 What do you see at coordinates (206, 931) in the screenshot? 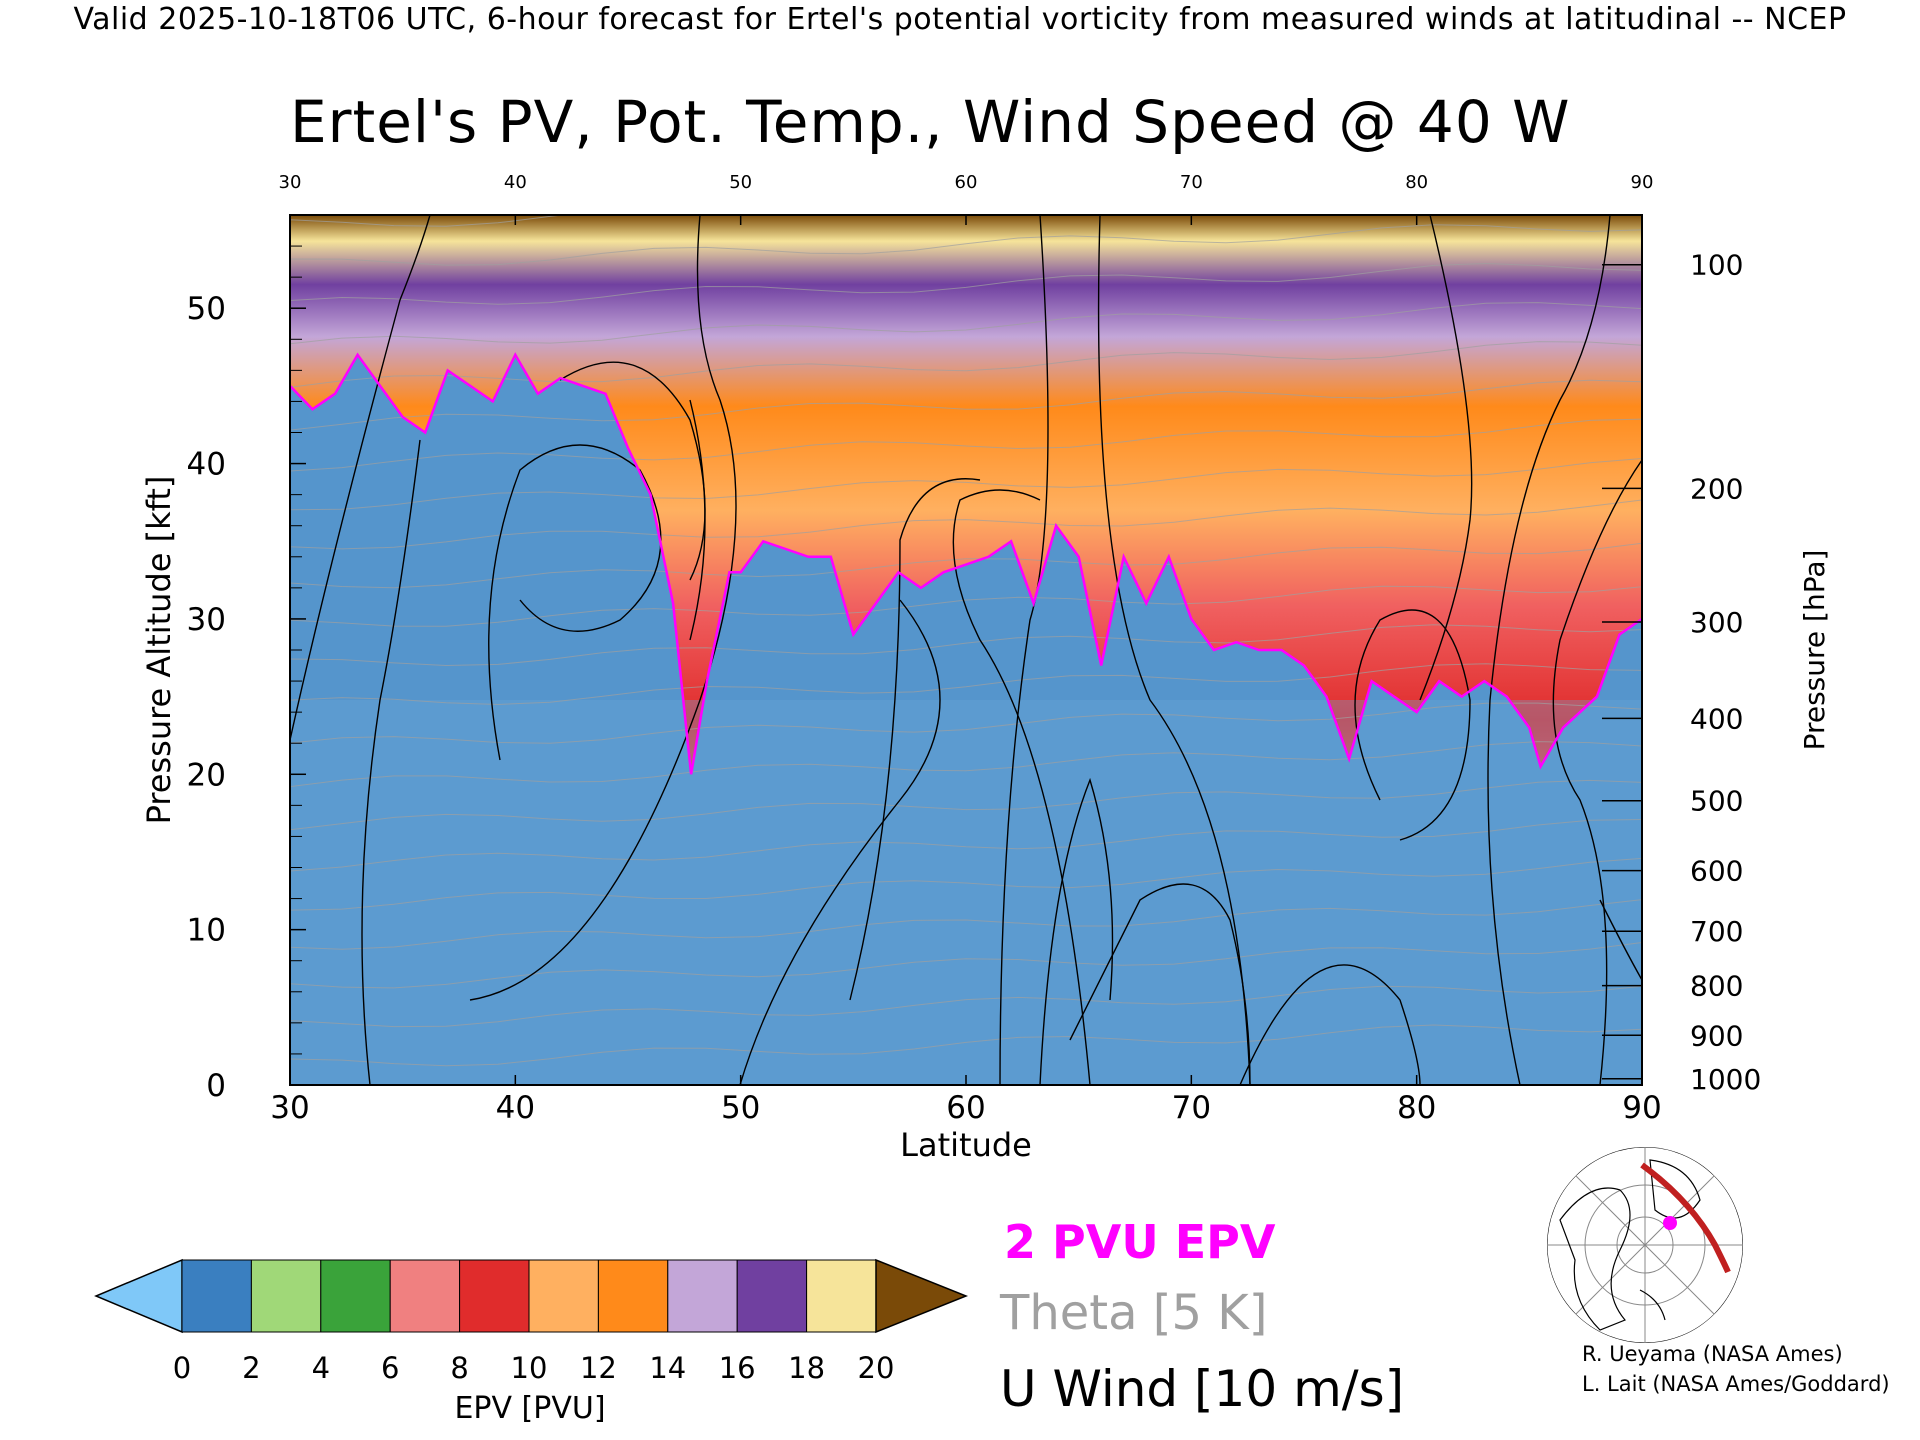
I see `y-tick-label: 10` at bounding box center [206, 931].